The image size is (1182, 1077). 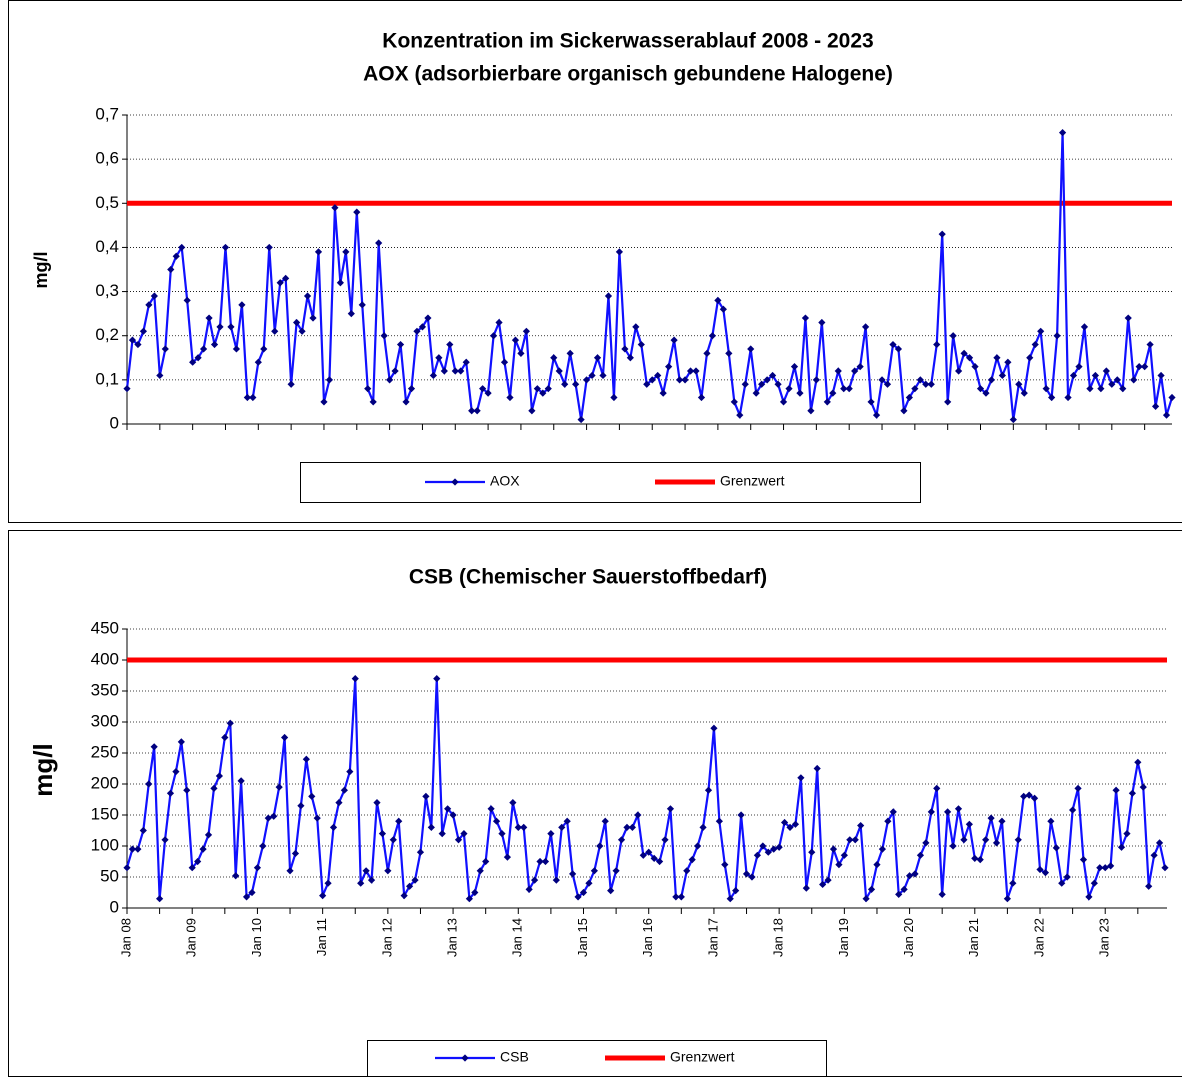 What do you see at coordinates (514, 1057) in the screenshot?
I see `legend-label: CSB` at bounding box center [514, 1057].